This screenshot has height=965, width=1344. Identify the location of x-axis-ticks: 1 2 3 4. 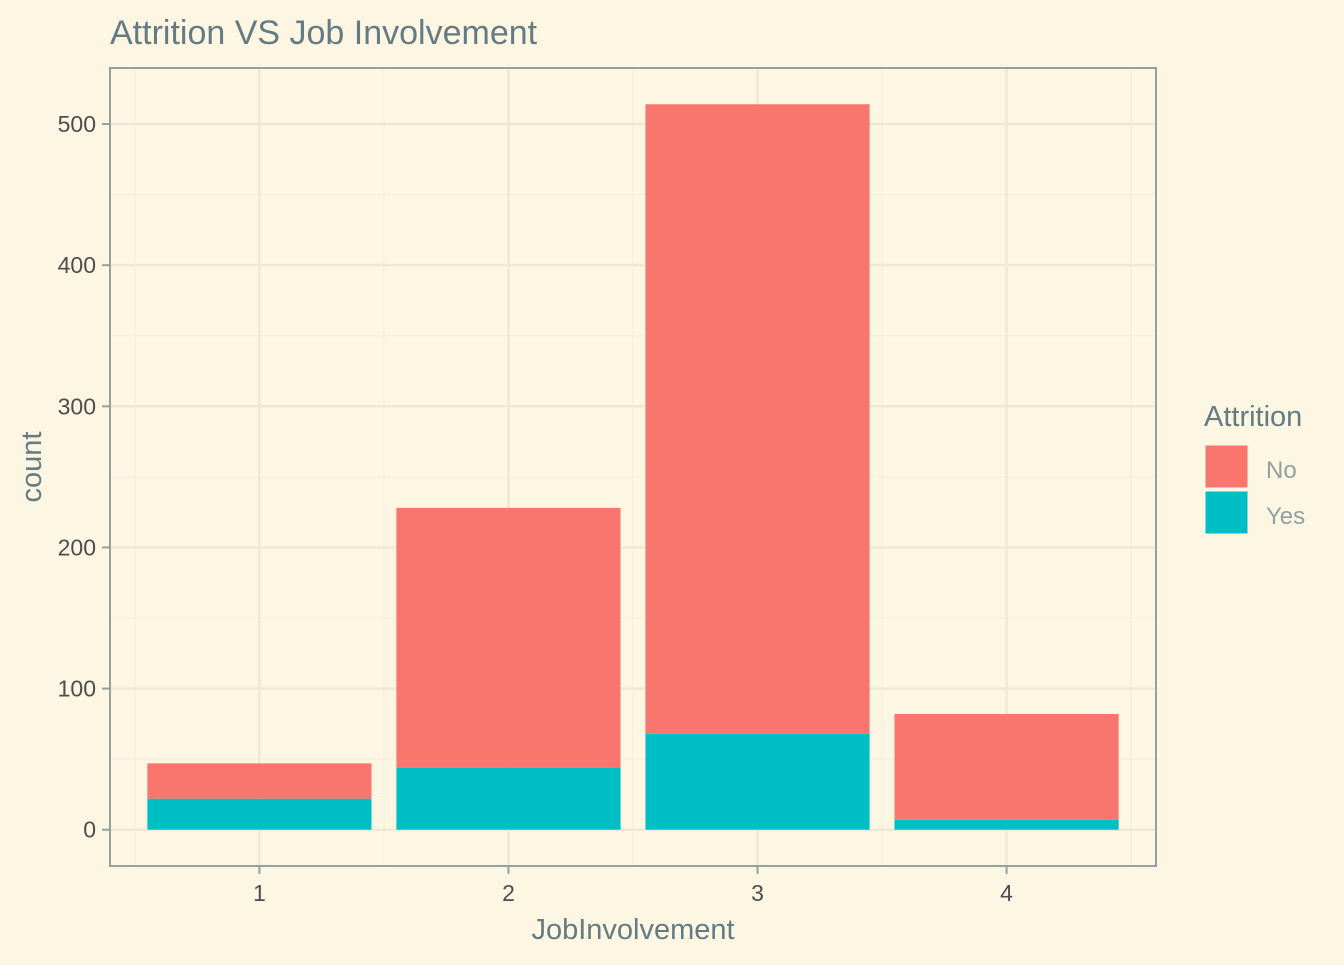
(633, 886).